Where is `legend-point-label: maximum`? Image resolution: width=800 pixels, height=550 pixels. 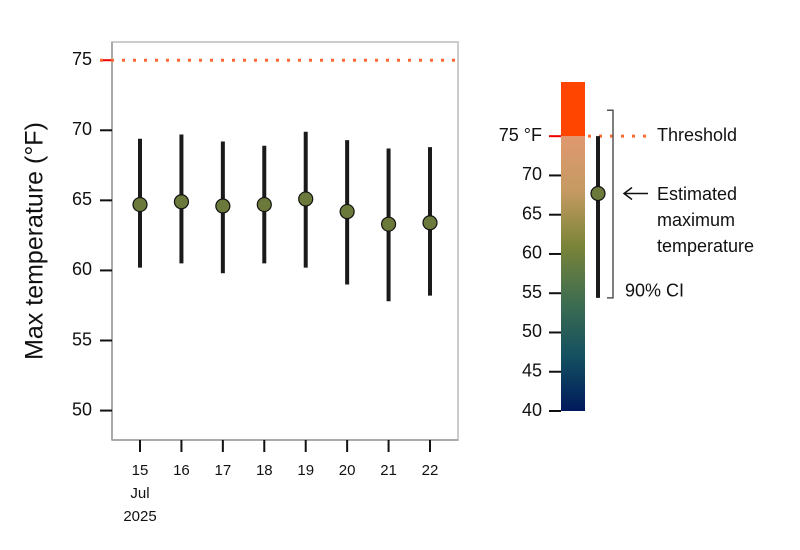 legend-point-label: maximum is located at coordinates (696, 220).